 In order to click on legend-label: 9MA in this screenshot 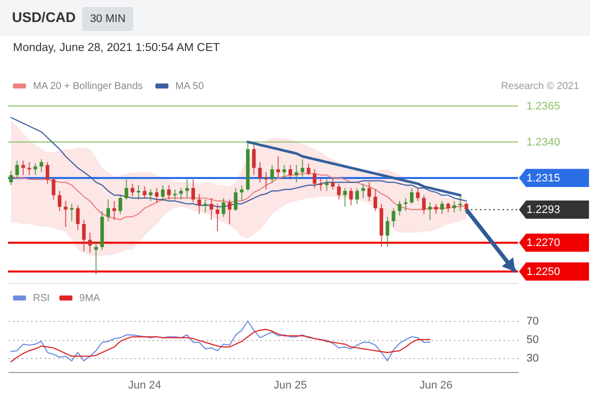, I will do `click(89, 298)`.